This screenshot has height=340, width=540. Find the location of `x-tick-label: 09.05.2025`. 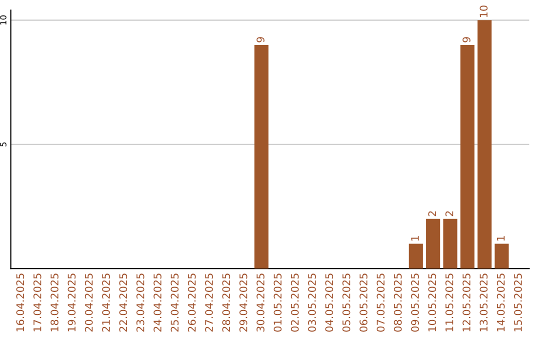

x-tick-label: 09.05.2025 is located at coordinates (415, 303).